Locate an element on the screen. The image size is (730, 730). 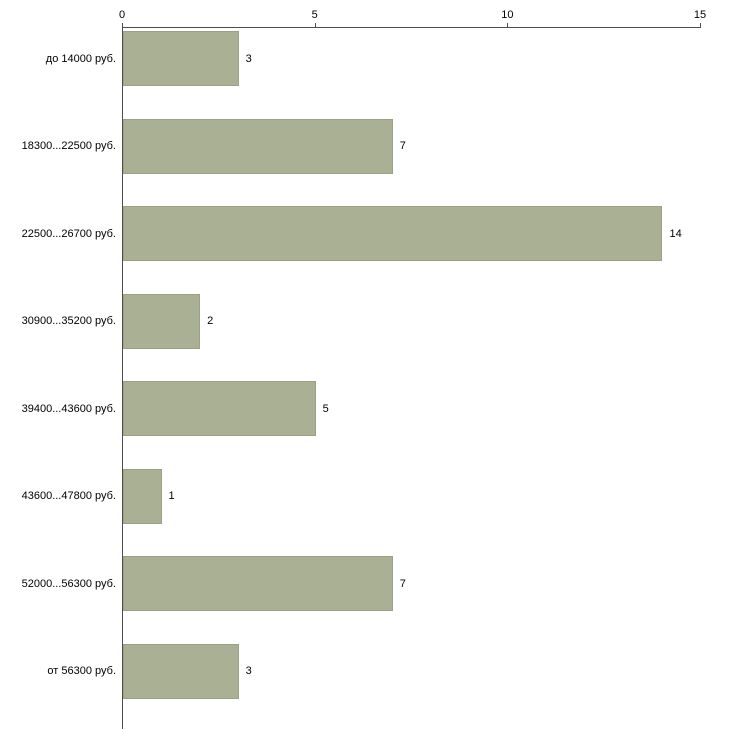
category-label: 43600...47800 руб. is located at coordinates (68, 496).